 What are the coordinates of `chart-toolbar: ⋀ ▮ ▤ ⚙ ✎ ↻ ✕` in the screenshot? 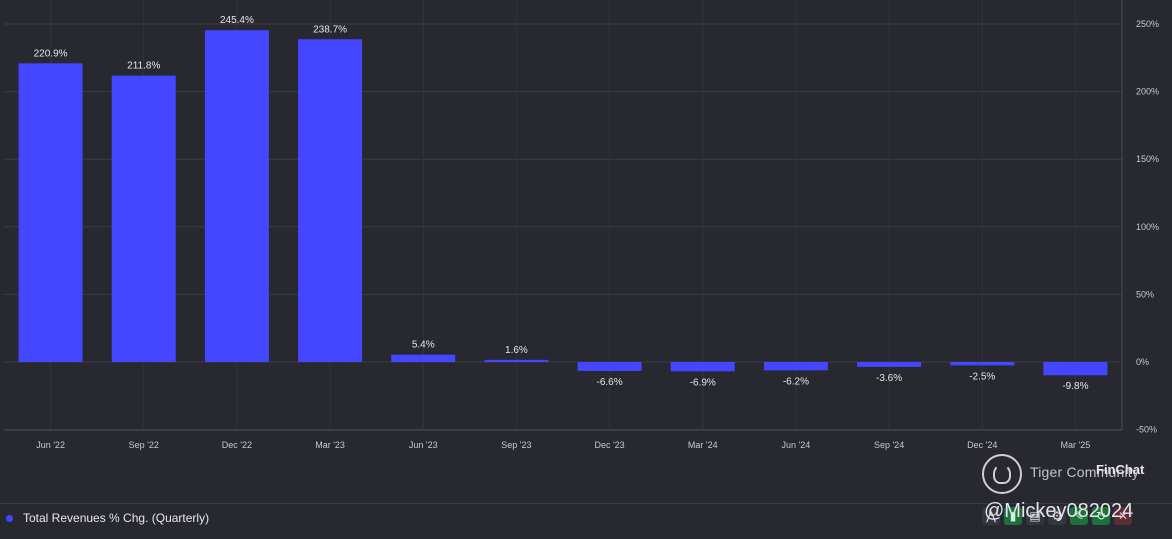 It's located at (1057, 516).